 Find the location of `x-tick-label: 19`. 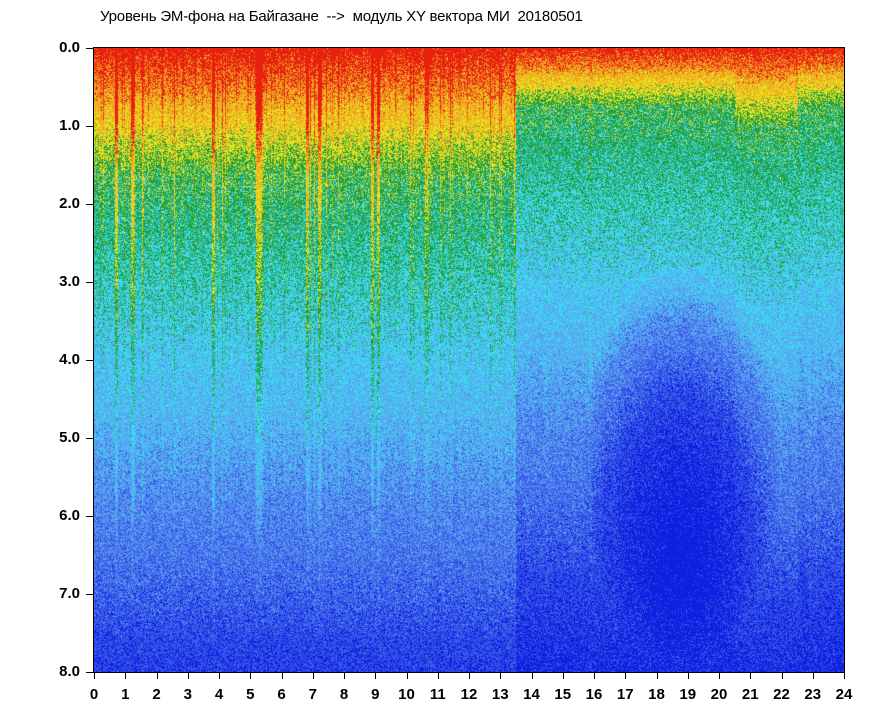

x-tick-label: 19 is located at coordinates (688, 694).